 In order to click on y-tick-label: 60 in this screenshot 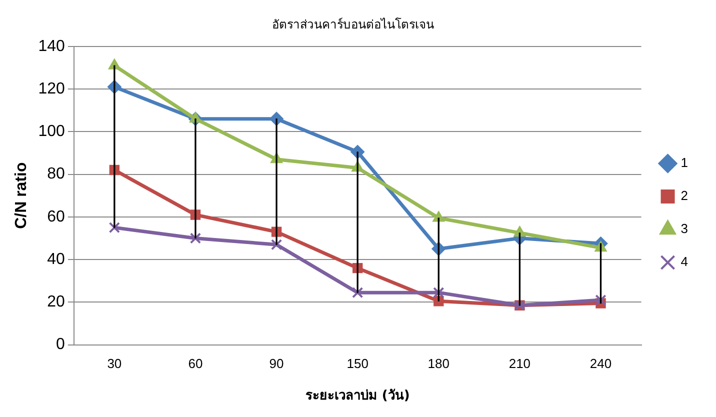, I will do `click(56, 217)`.